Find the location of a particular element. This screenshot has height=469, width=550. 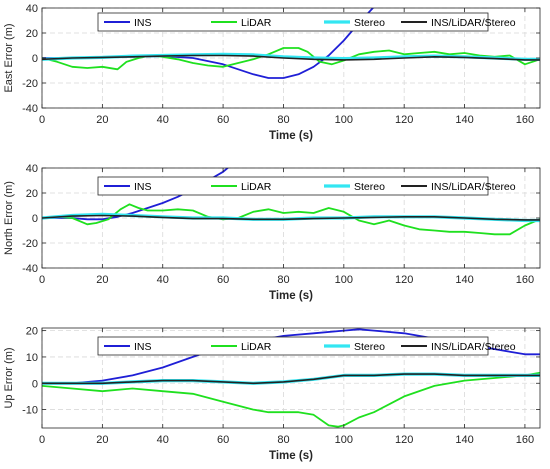

y-axis-label: Up Error (m) is located at coordinates (9, 377).